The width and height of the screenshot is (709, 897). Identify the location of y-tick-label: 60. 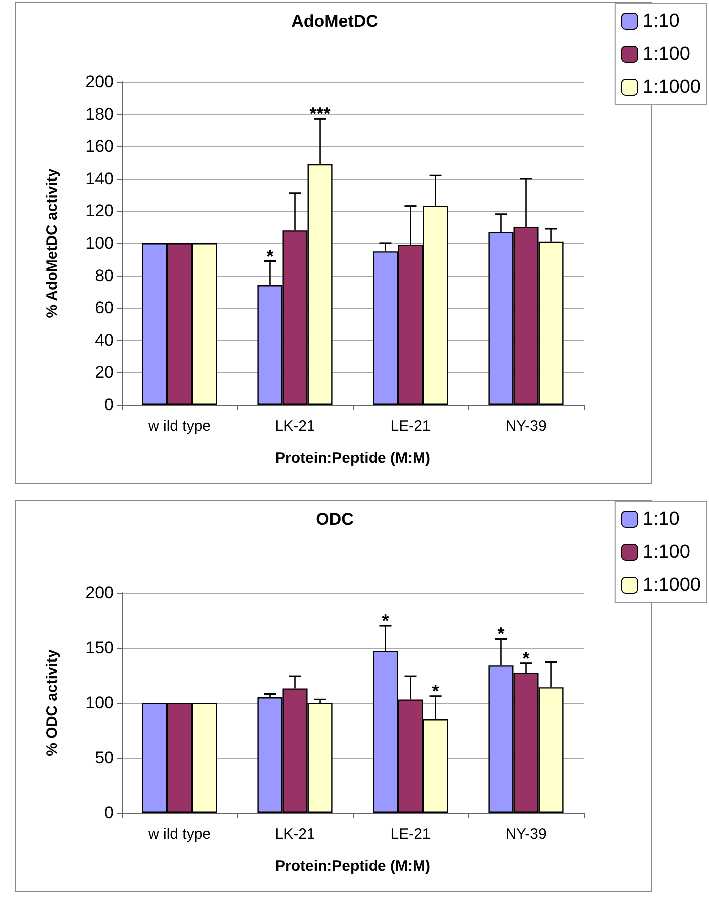
(104, 308).